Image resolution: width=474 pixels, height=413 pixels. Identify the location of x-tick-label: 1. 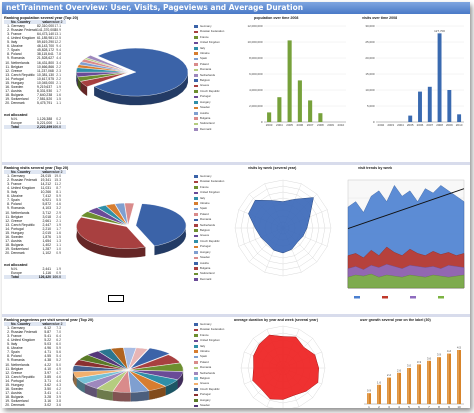
(369, 406).